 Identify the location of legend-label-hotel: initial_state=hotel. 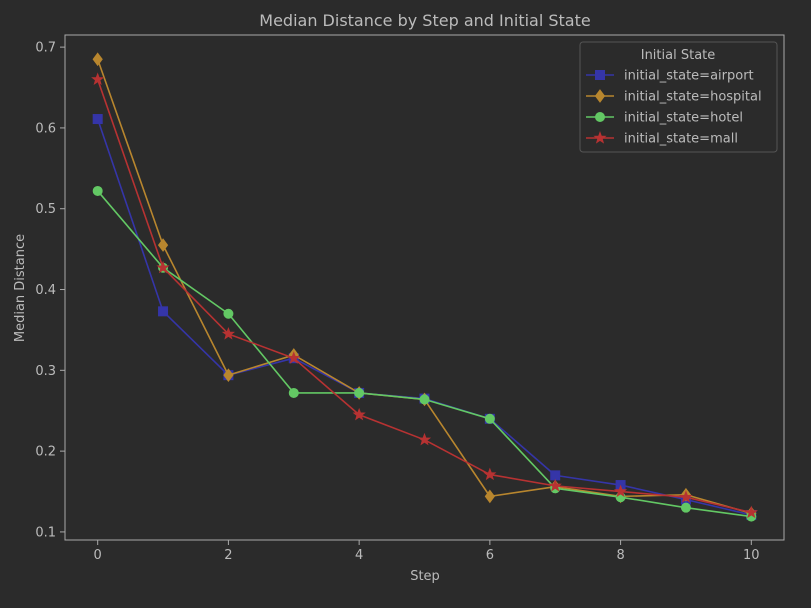
(683, 118).